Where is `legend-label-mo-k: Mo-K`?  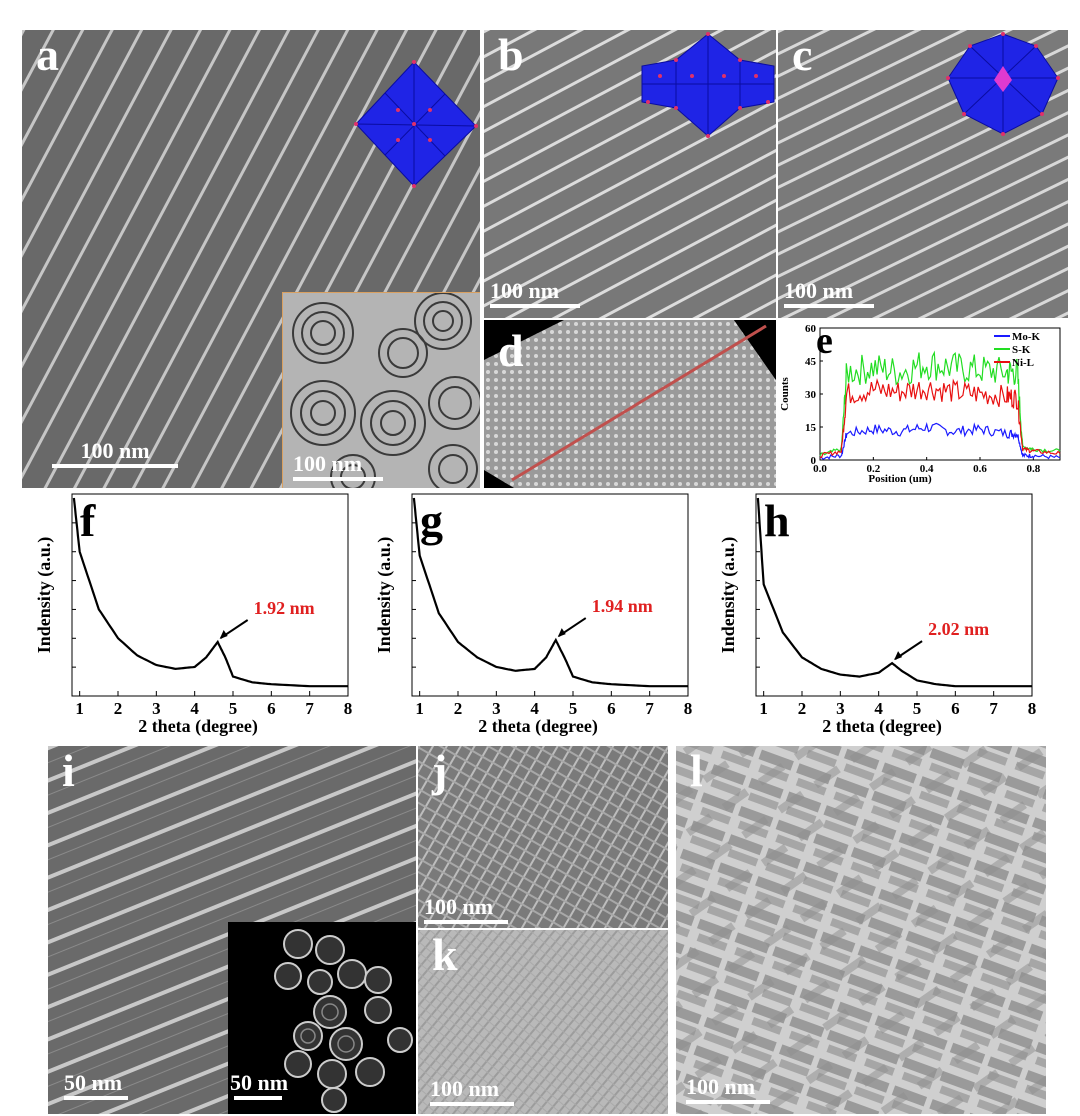
legend-label-mo-k: Mo-K is located at coordinates (1026, 337).